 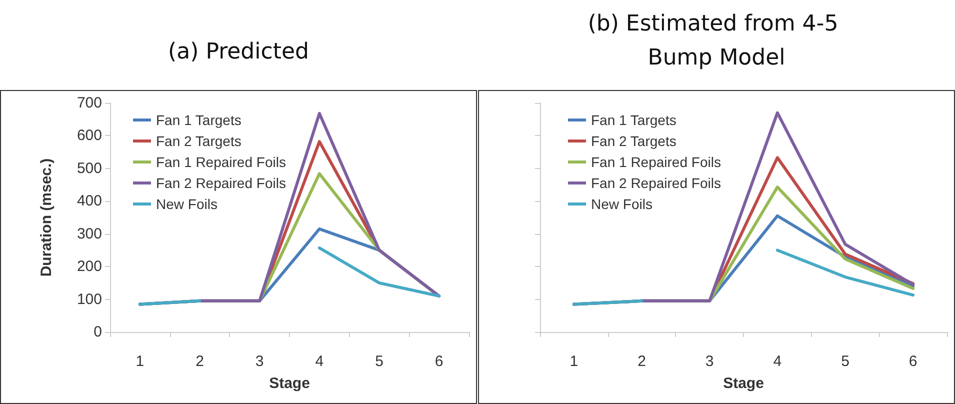 I want to click on y-tick-label: 200, so click(x=89, y=267).